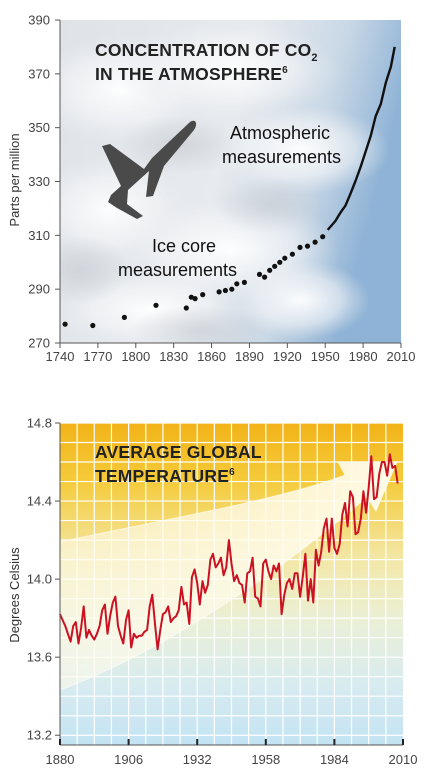 The height and width of the screenshot is (780, 430). I want to click on co2-y-tick-label: 270, so click(39, 343).